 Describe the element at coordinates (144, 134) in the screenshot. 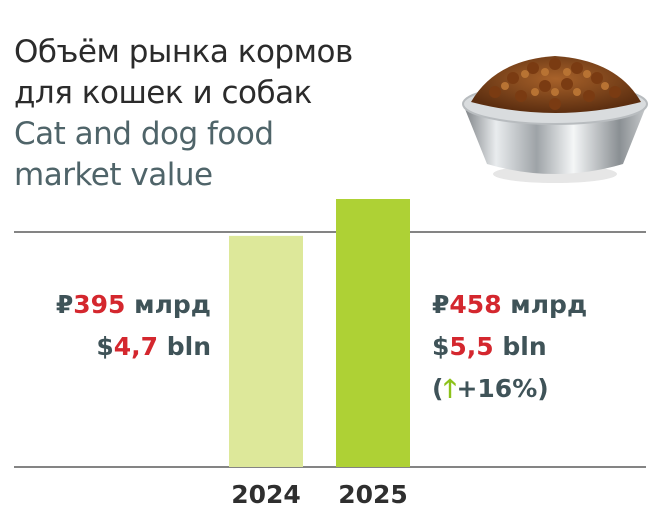

I see `title-en-line1: Cat and dog food` at that location.